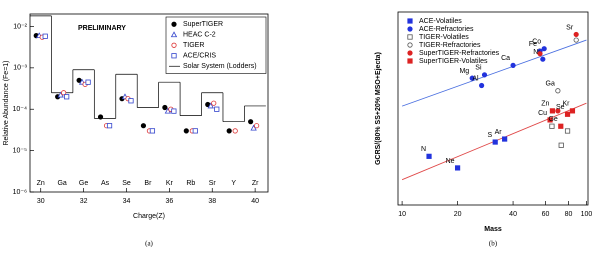 The width and height of the screenshot is (600, 254). Describe the element at coordinates (550, 84) in the screenshot. I see `point-label: Ga` at that location.